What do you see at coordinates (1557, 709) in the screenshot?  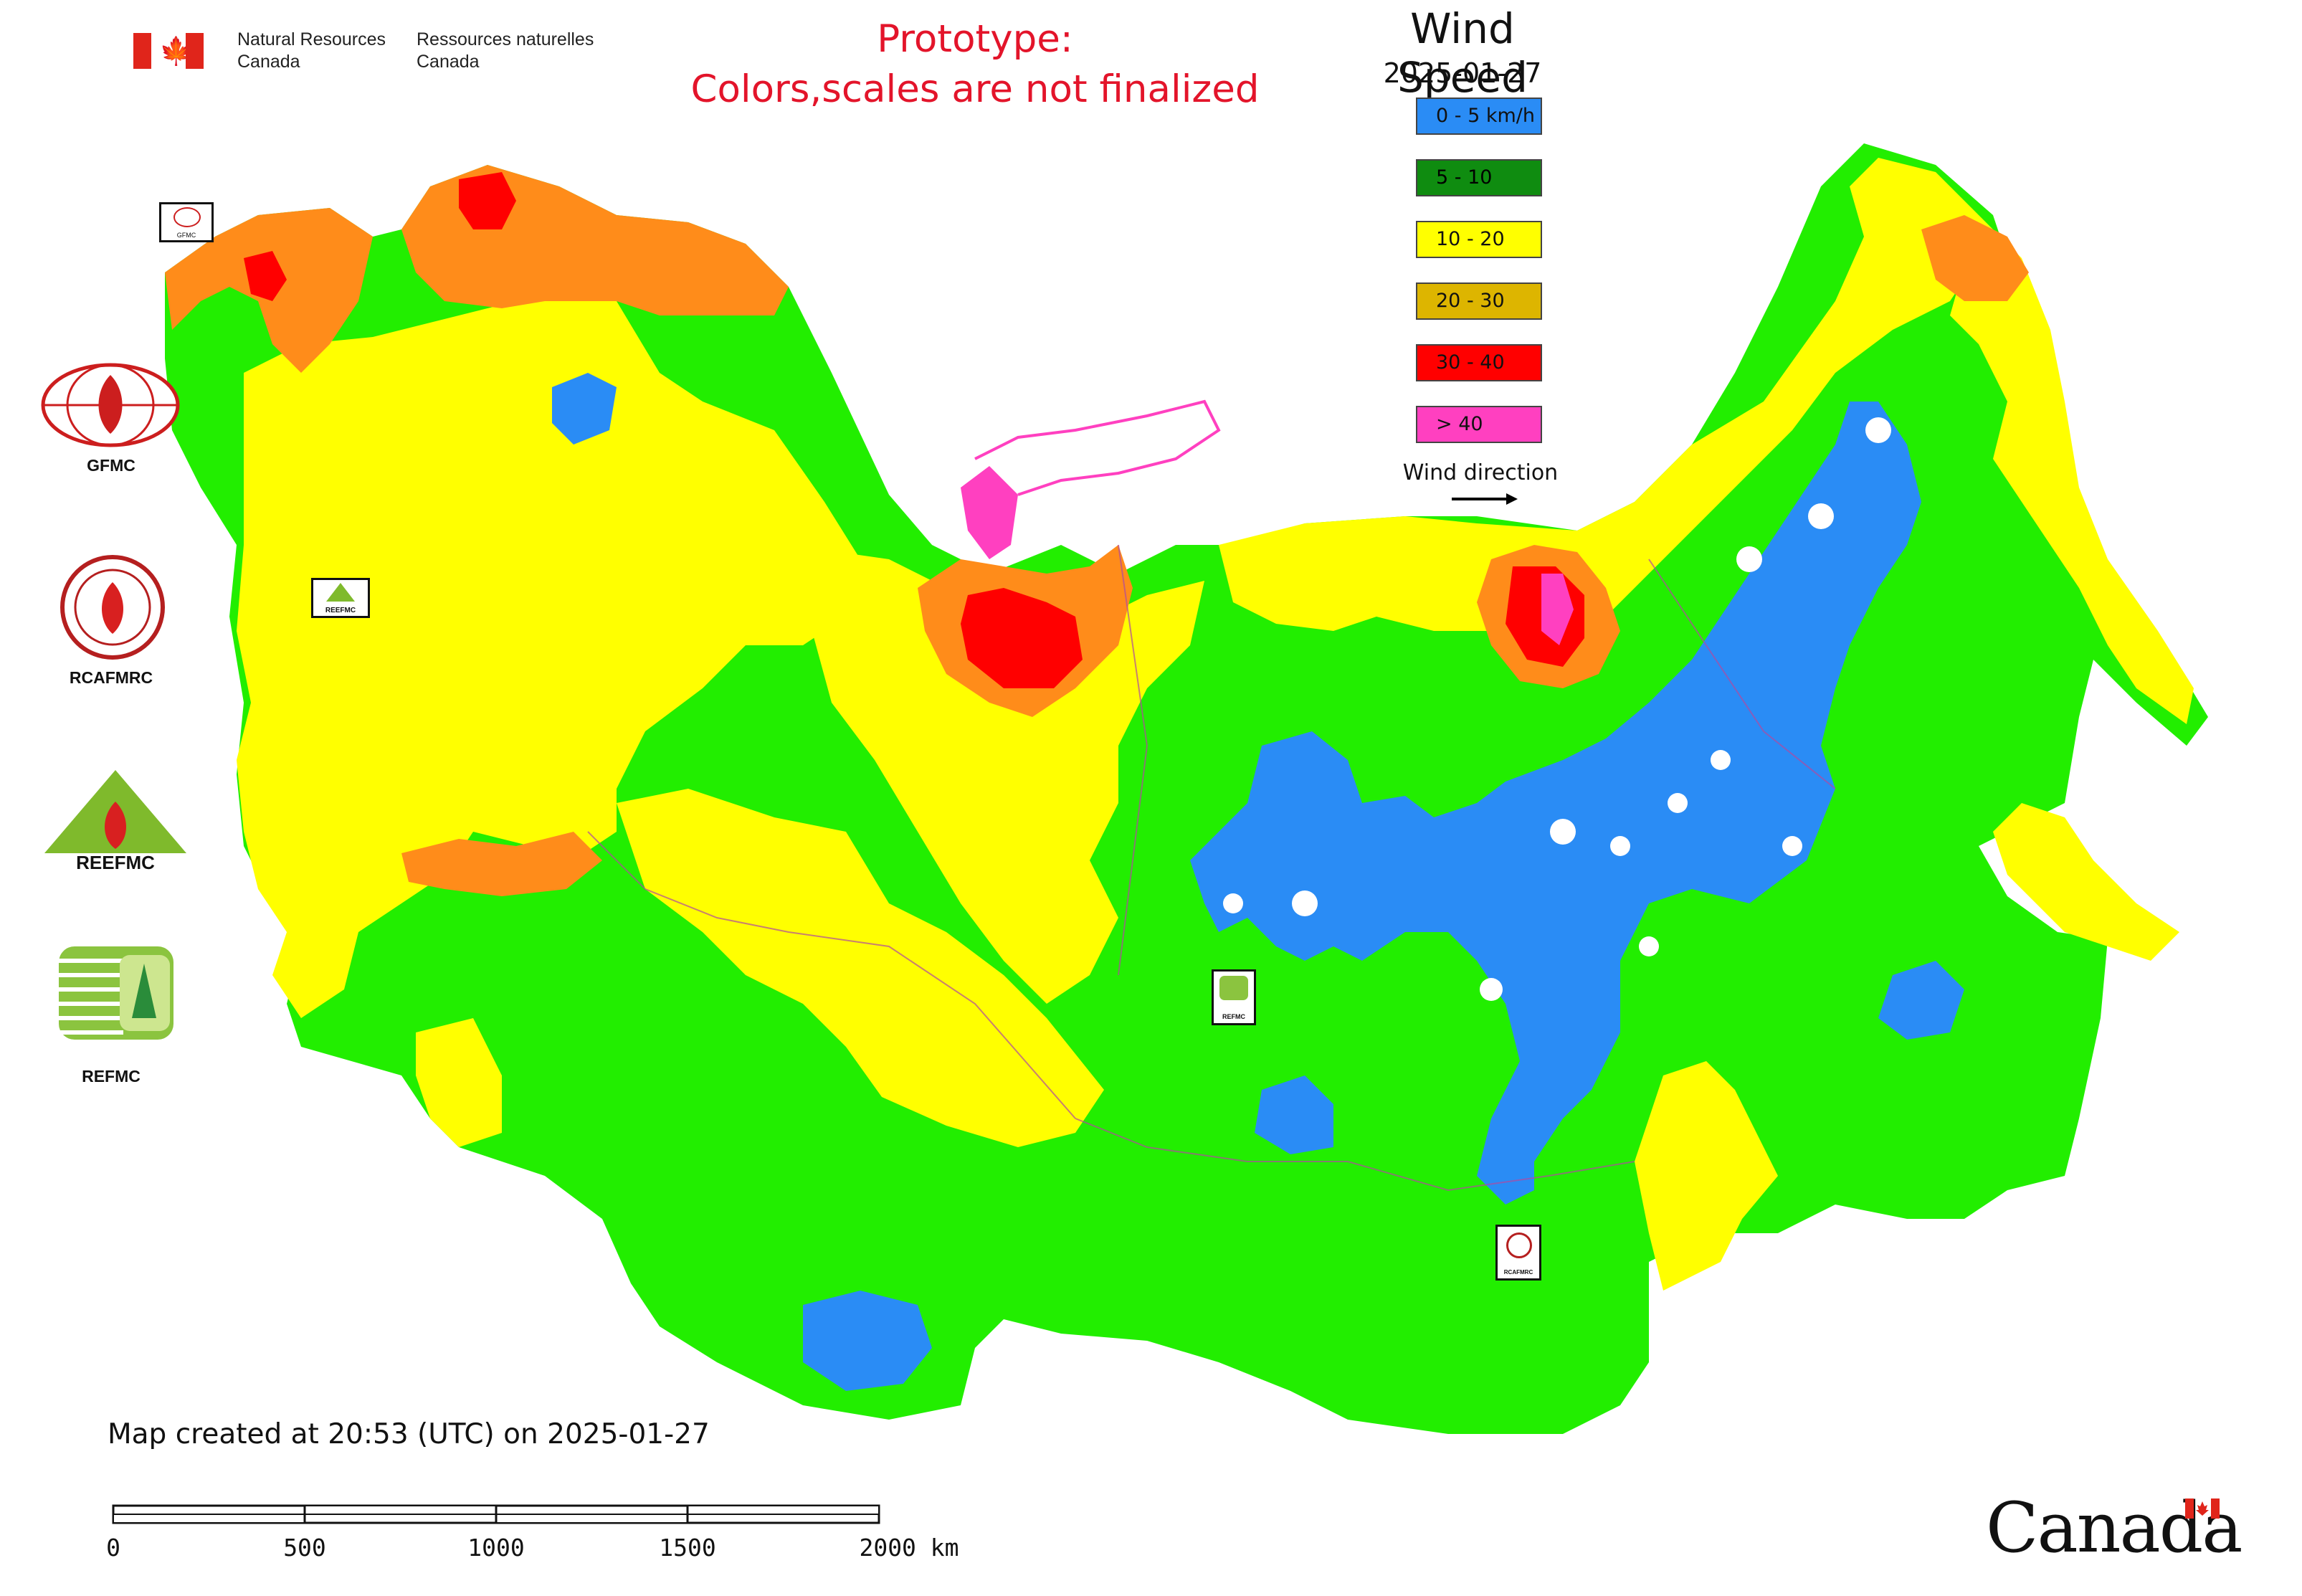 I see `no-data-spots` at bounding box center [1557, 709].